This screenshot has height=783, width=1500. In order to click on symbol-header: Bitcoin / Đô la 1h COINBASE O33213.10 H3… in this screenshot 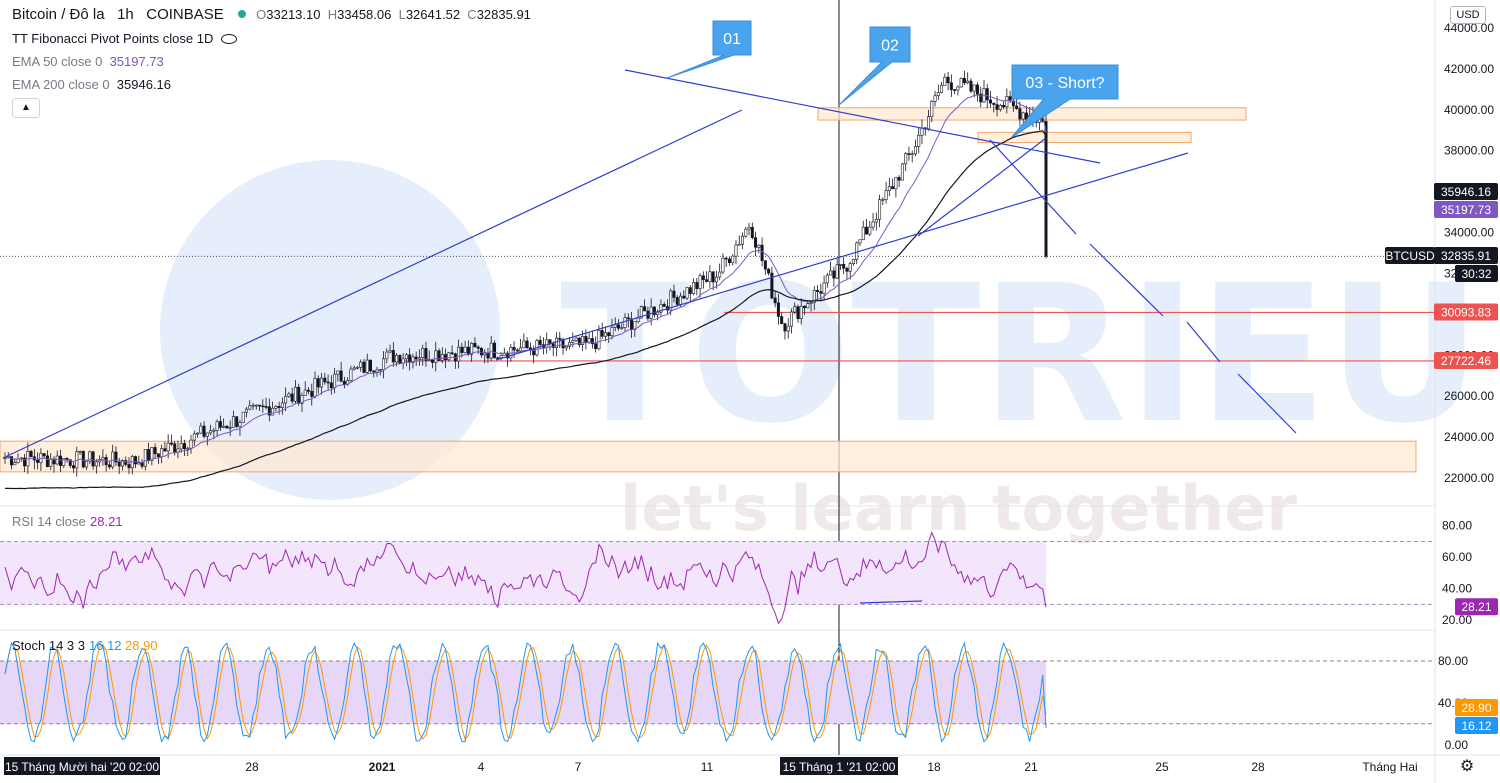, I will do `click(271, 14)`.